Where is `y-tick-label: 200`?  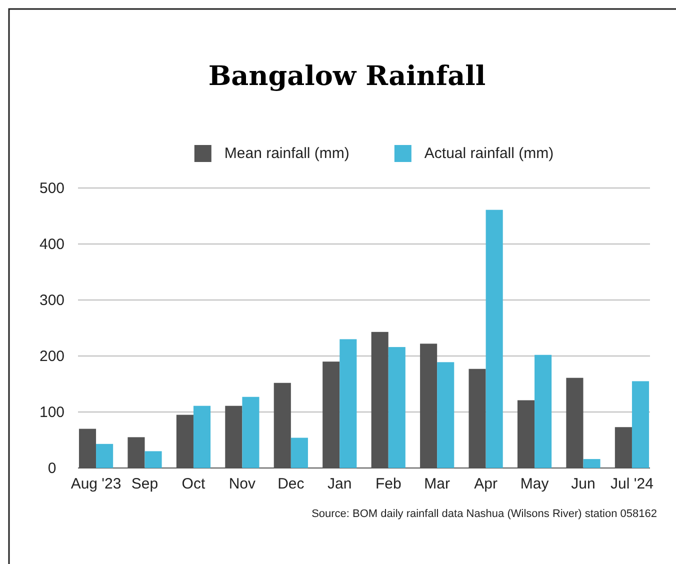
y-tick-label: 200 is located at coordinates (52, 356).